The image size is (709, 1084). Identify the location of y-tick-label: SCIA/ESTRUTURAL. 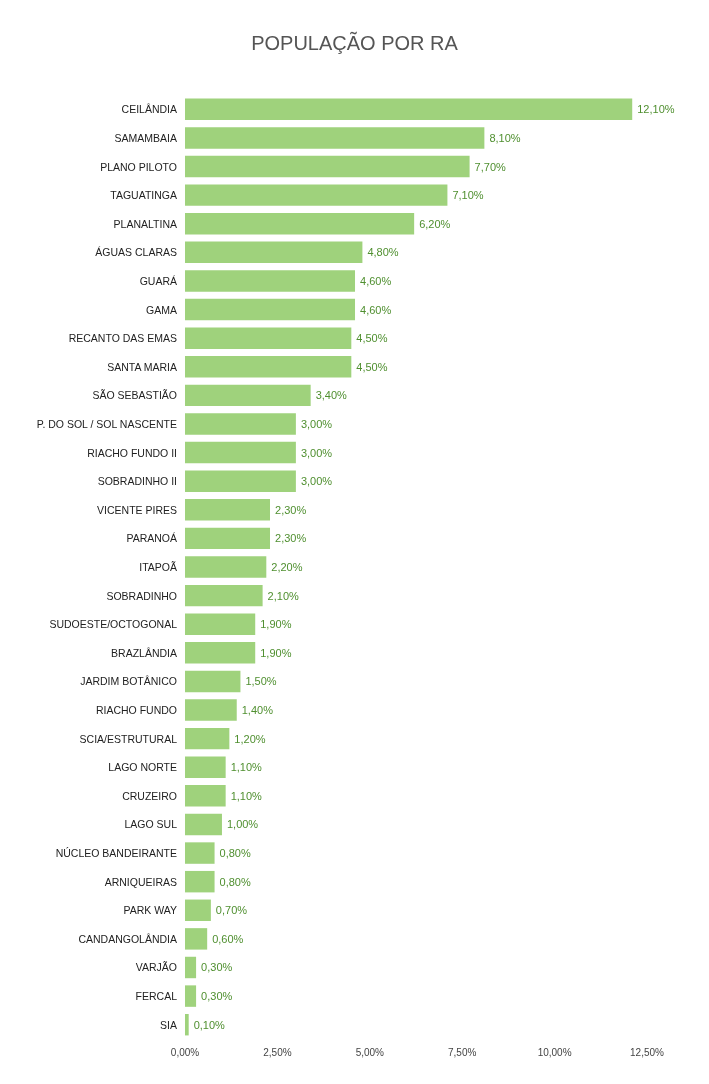
(128, 738).